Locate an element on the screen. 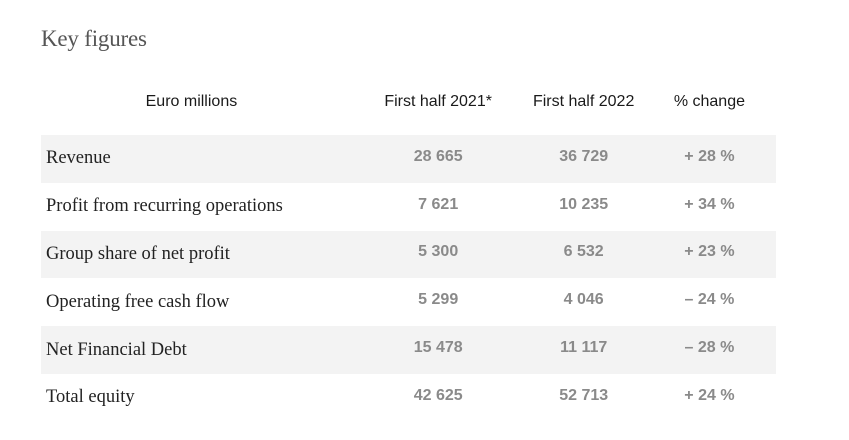 Image resolution: width=849 pixels, height=440 pixels. value-2022: 36 729 is located at coordinates (584, 156).